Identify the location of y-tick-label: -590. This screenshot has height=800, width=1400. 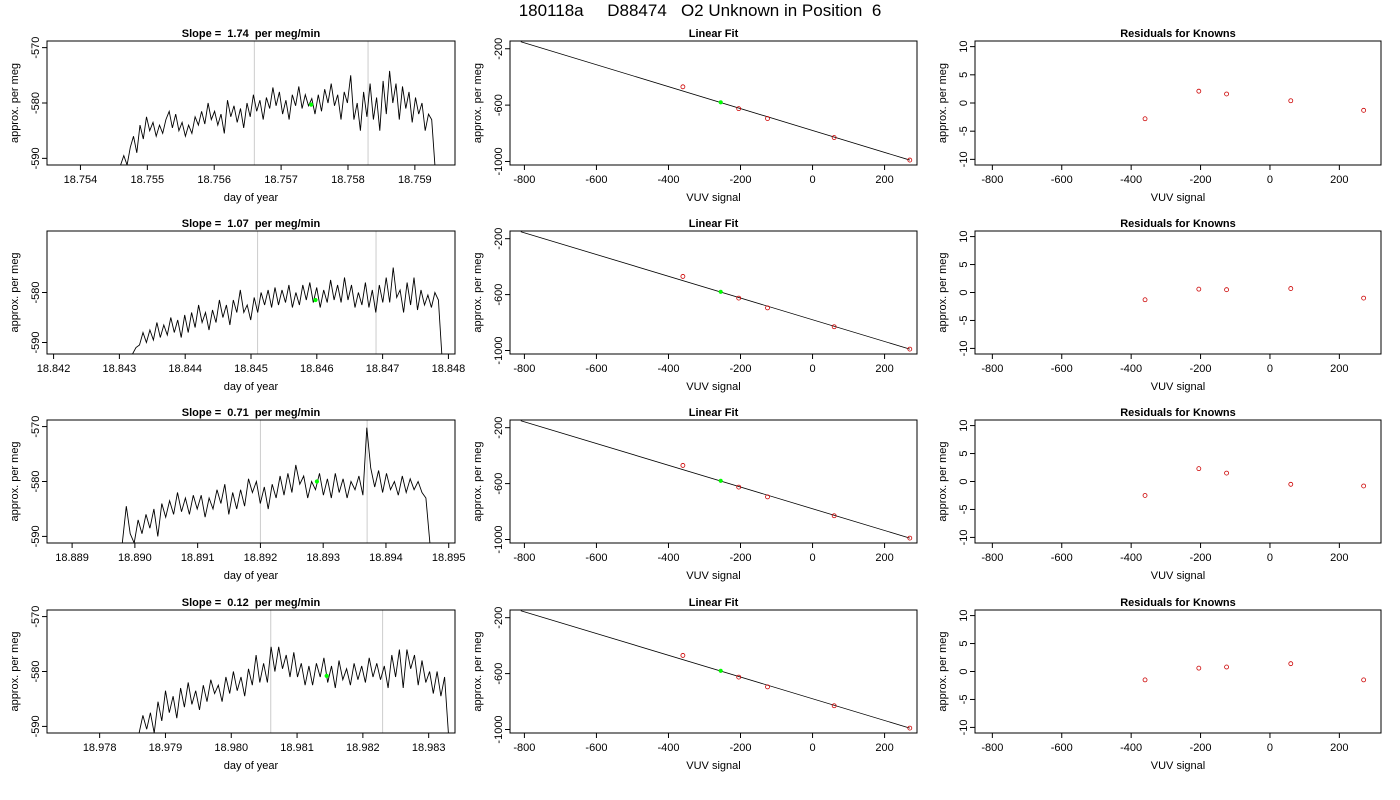
(36, 158).